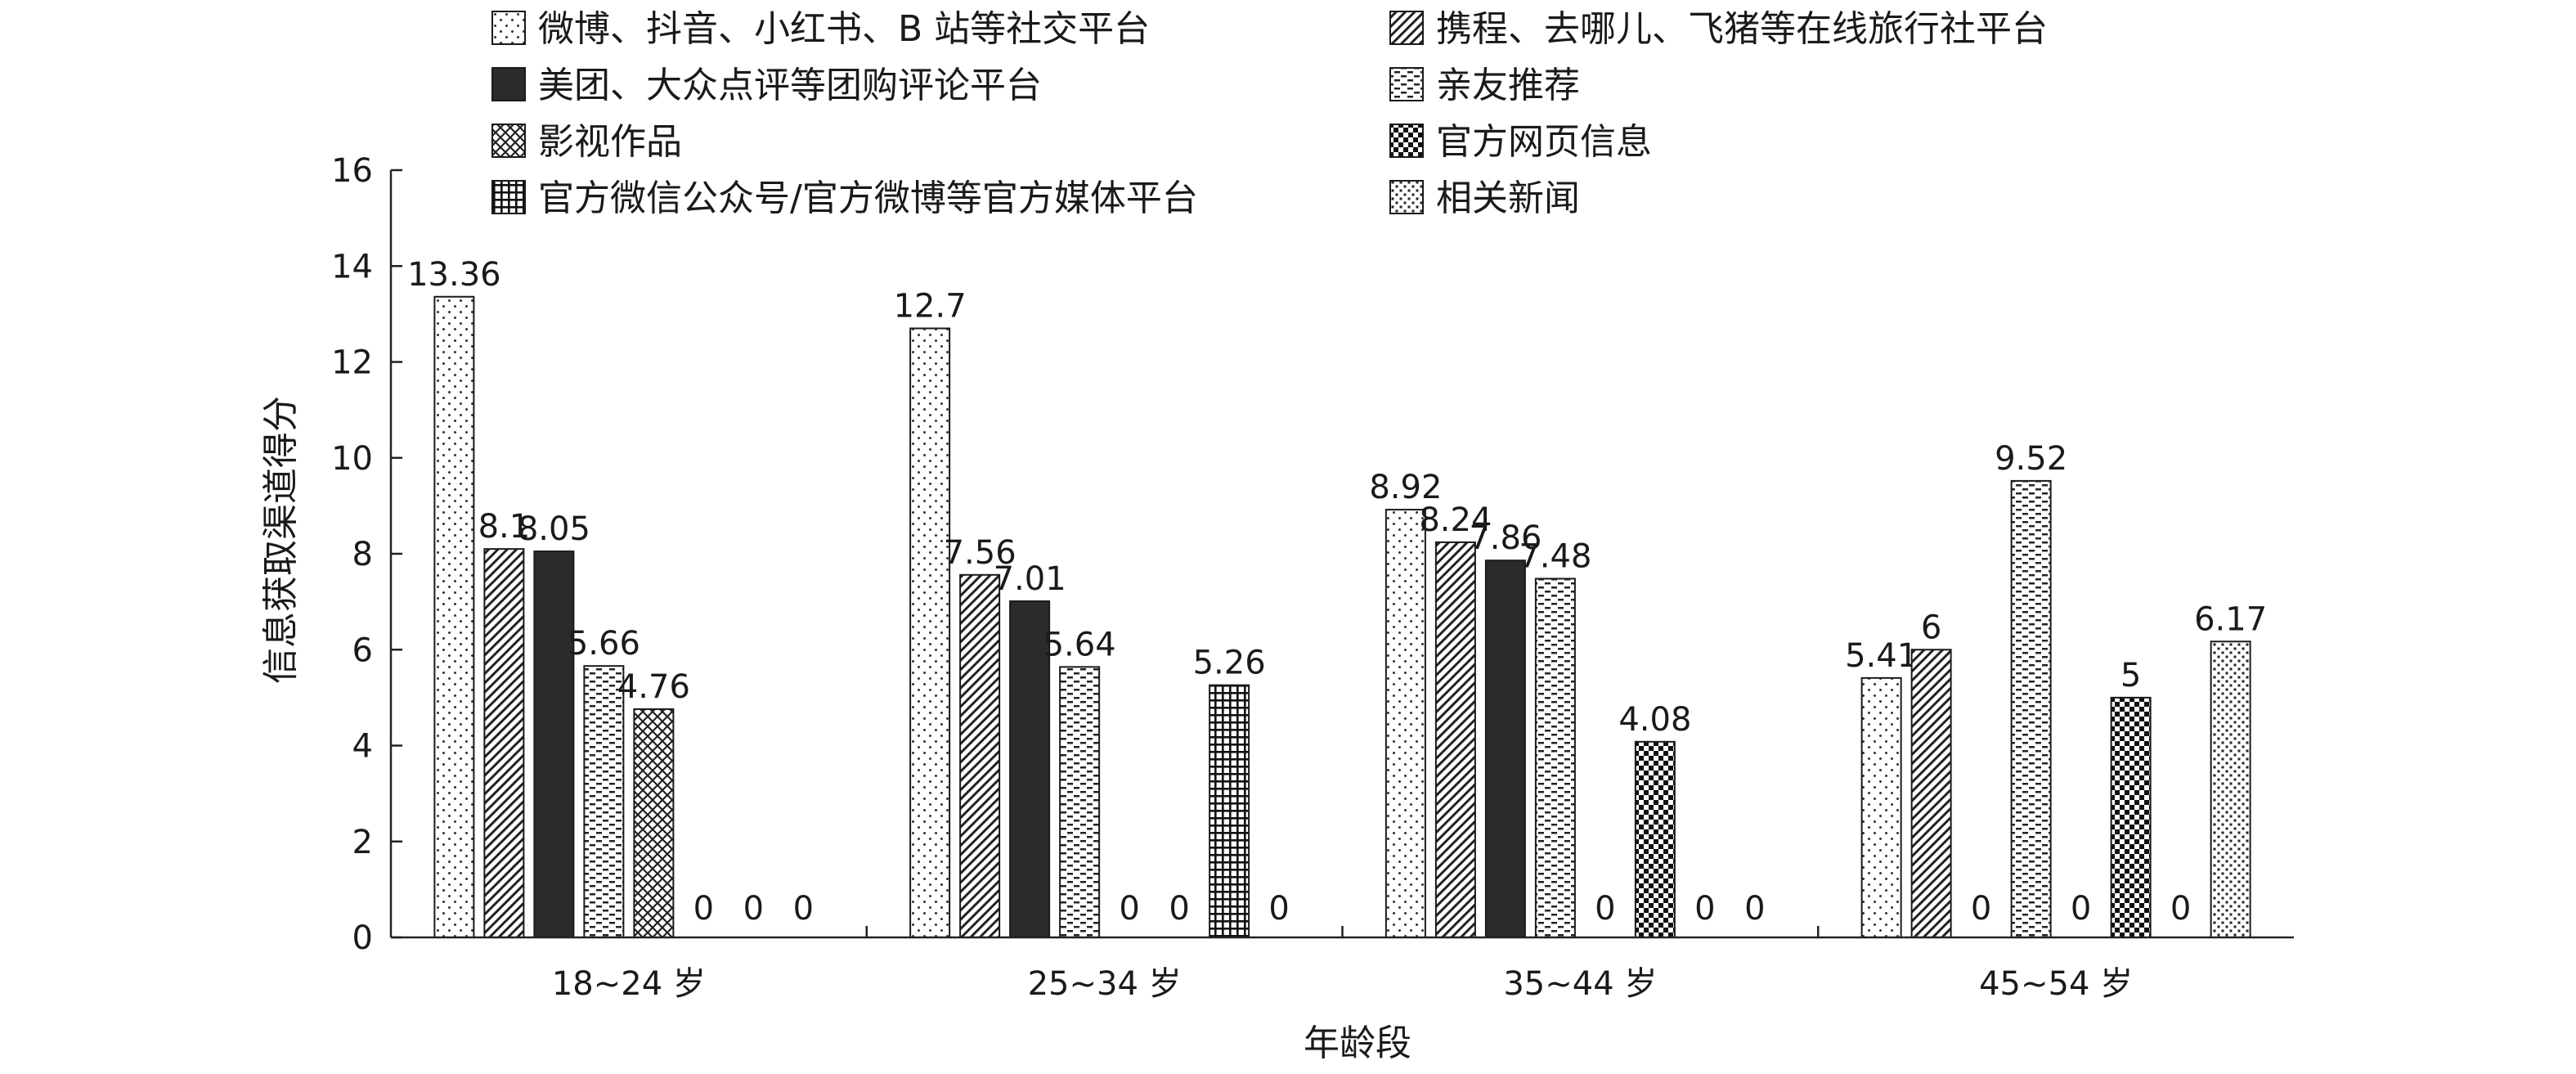 The image size is (2576, 1074). I want to click on y-axis-title: 信息获取渠道得分, so click(281, 540).